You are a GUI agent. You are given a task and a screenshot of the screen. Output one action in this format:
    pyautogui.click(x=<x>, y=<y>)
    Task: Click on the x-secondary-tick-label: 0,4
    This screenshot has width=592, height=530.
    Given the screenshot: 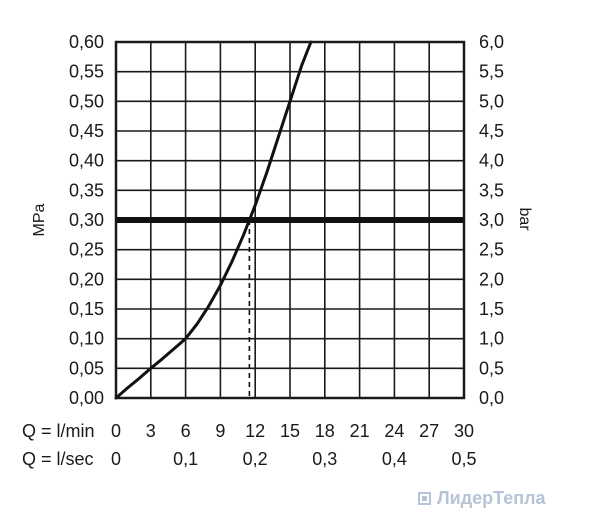 What is the action you would take?
    pyautogui.click(x=394, y=459)
    